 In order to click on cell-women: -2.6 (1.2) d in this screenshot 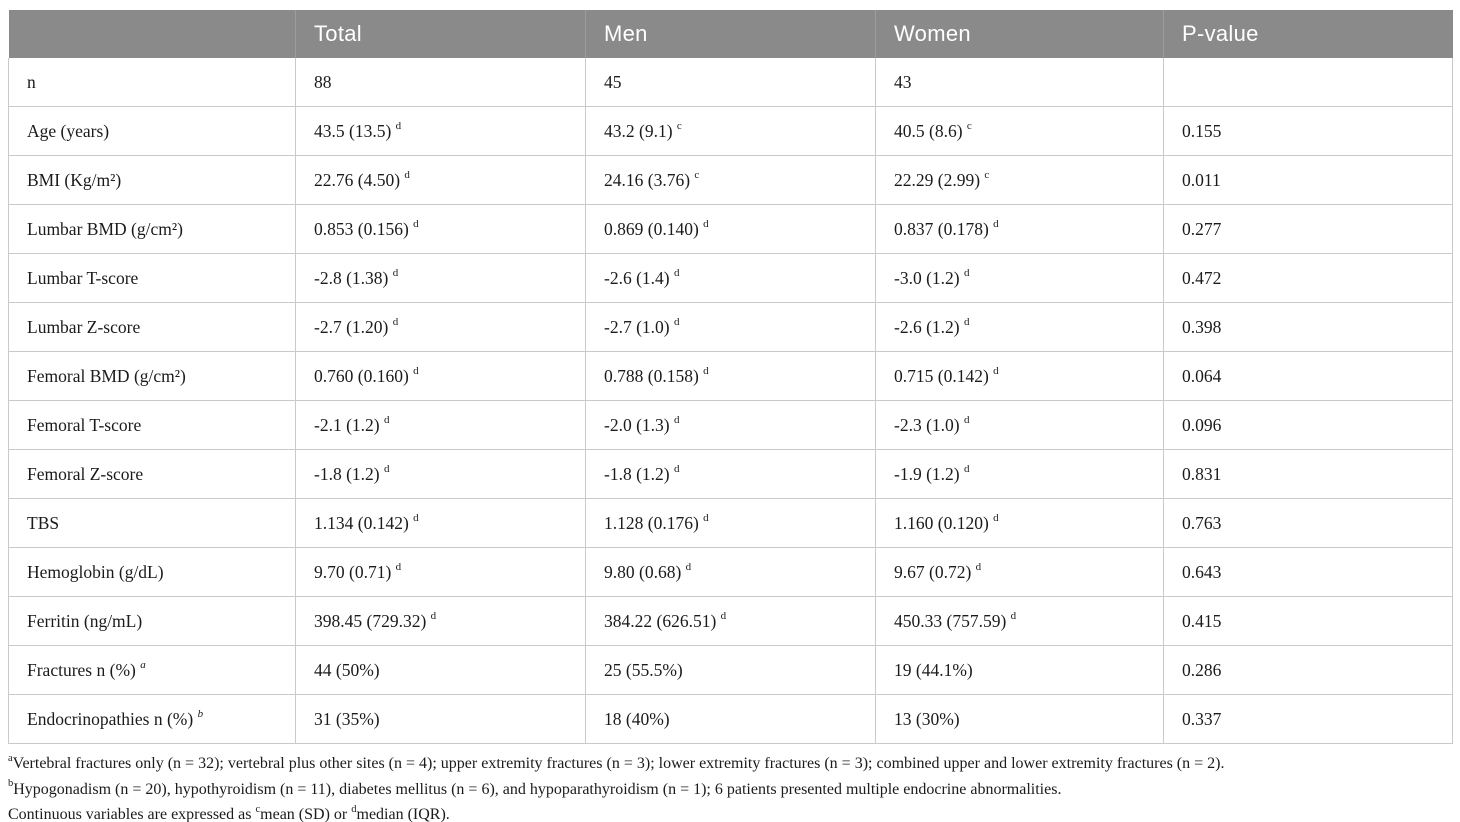, I will do `click(1019, 327)`.